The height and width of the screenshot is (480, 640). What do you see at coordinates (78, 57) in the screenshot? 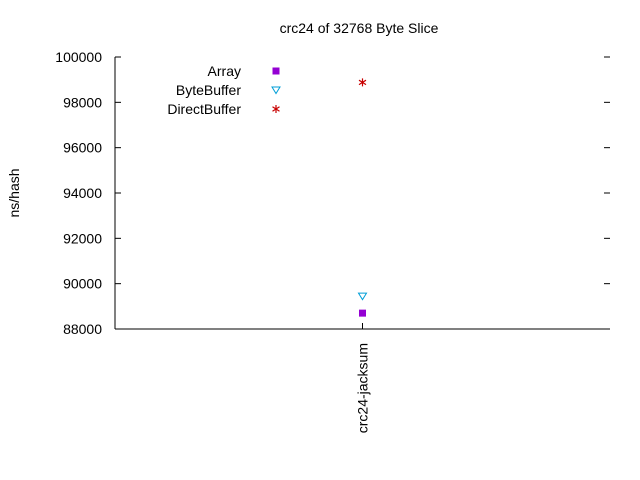
I see `y-tick-label: 100000` at bounding box center [78, 57].